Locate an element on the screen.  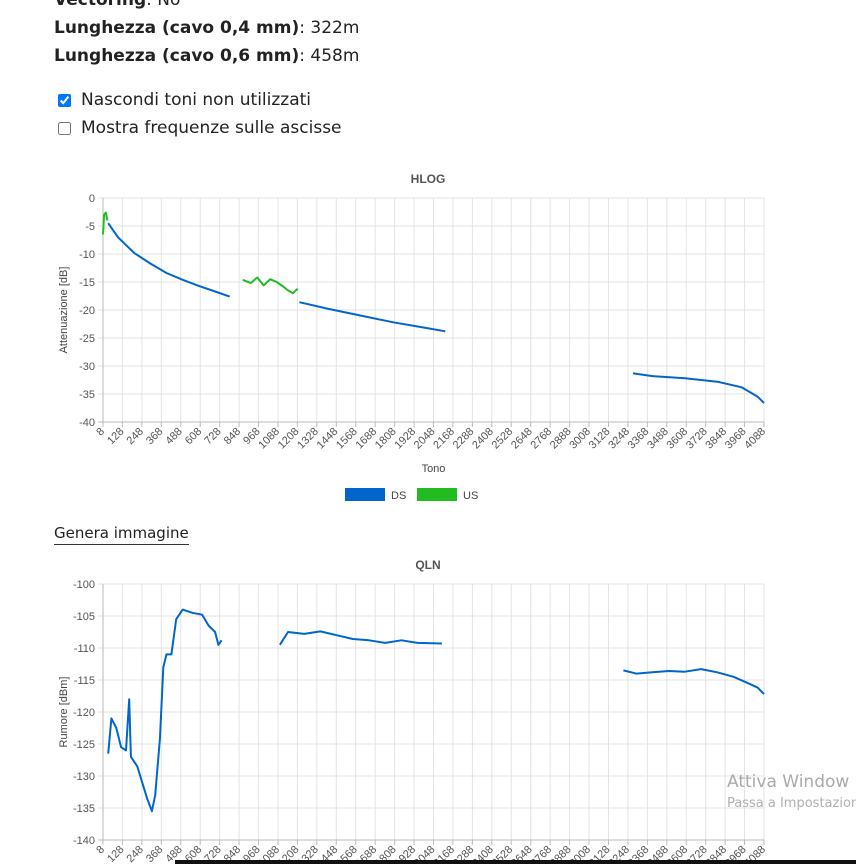
qln-title: QLN is located at coordinates (428, 565).